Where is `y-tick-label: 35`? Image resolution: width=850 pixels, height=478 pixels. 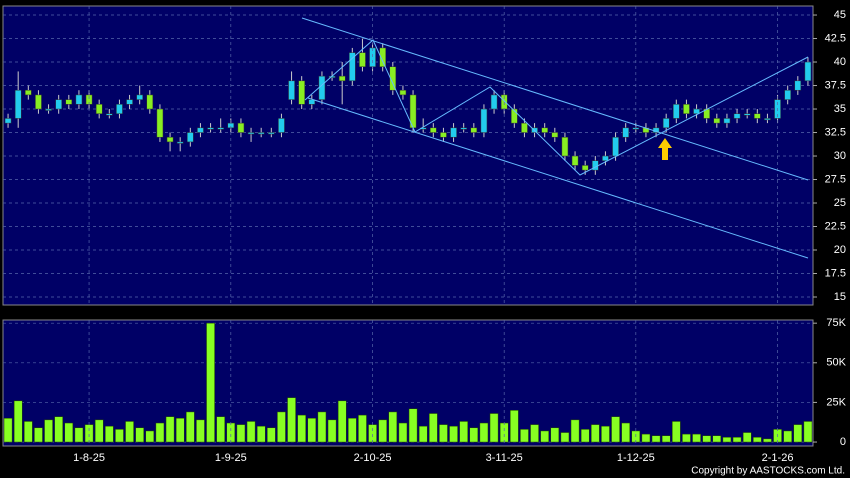
y-tick-label: 35 is located at coordinates (840, 109).